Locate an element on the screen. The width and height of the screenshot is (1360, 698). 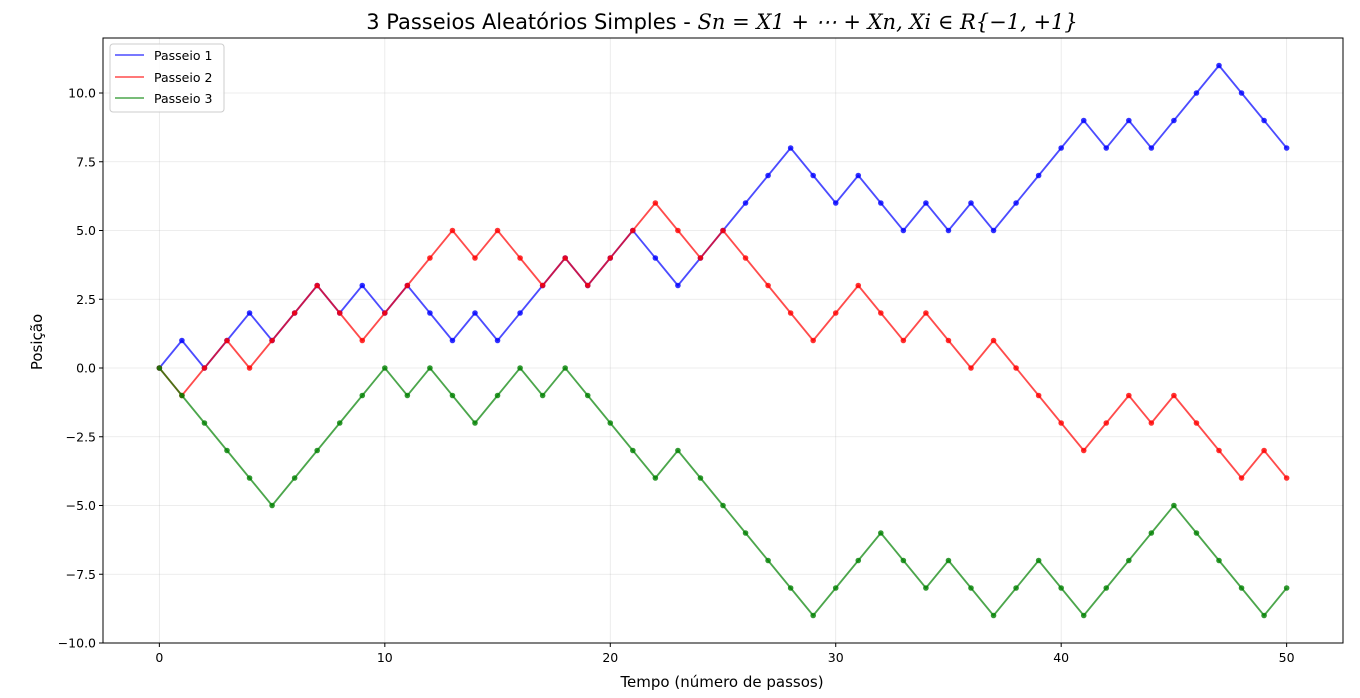
x-tick-label: 30 is located at coordinates (836, 657).